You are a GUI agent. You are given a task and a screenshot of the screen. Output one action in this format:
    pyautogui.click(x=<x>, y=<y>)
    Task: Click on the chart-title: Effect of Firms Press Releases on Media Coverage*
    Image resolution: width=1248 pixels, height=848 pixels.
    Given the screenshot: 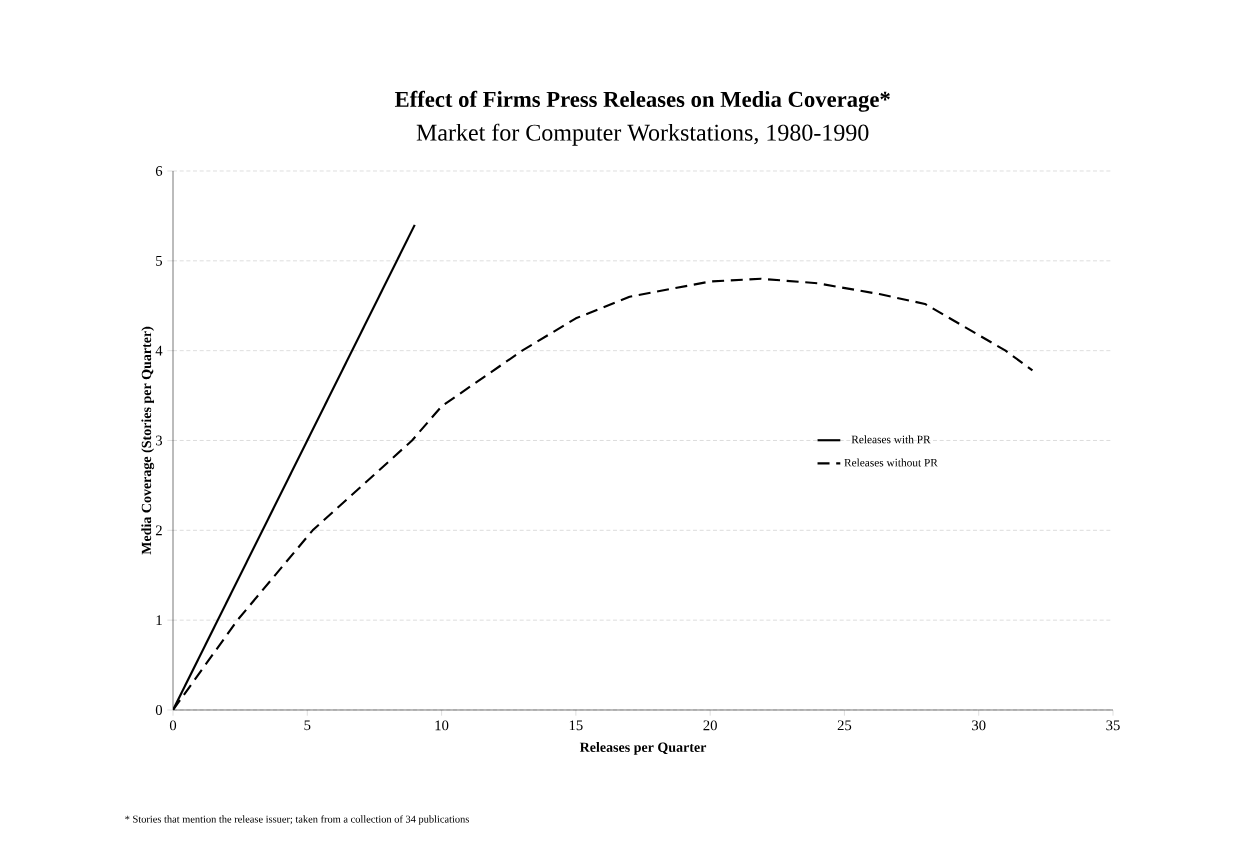 What is the action you would take?
    pyautogui.click(x=642, y=101)
    